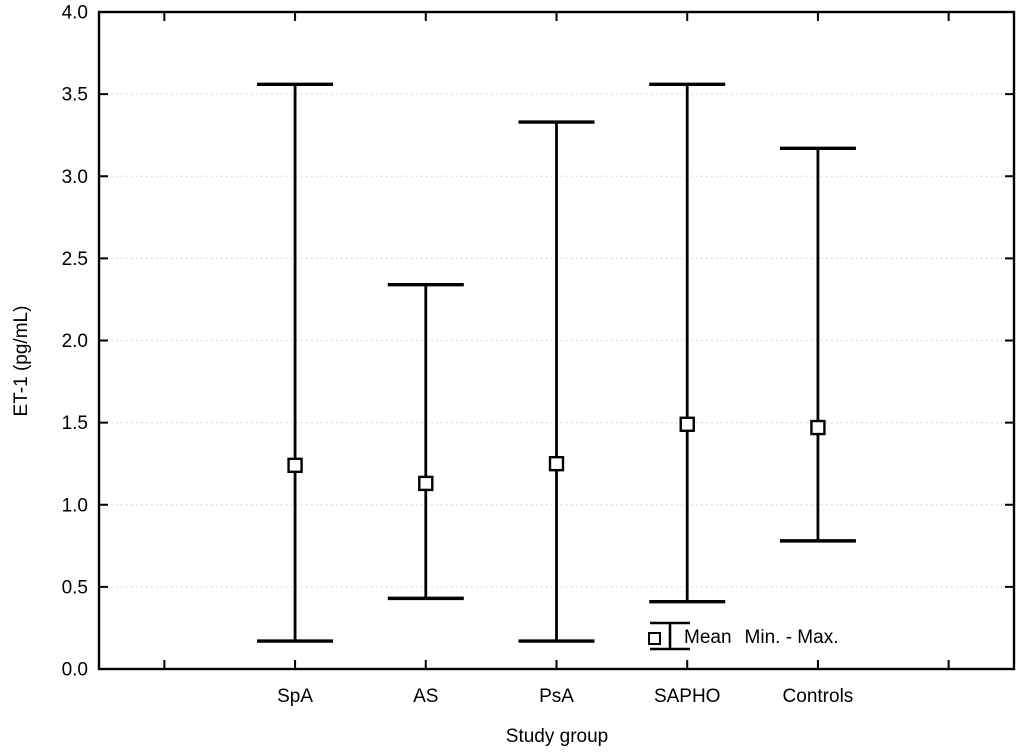 The image size is (1024, 753). I want to click on y-tick-label: 0.0, so click(75, 670).